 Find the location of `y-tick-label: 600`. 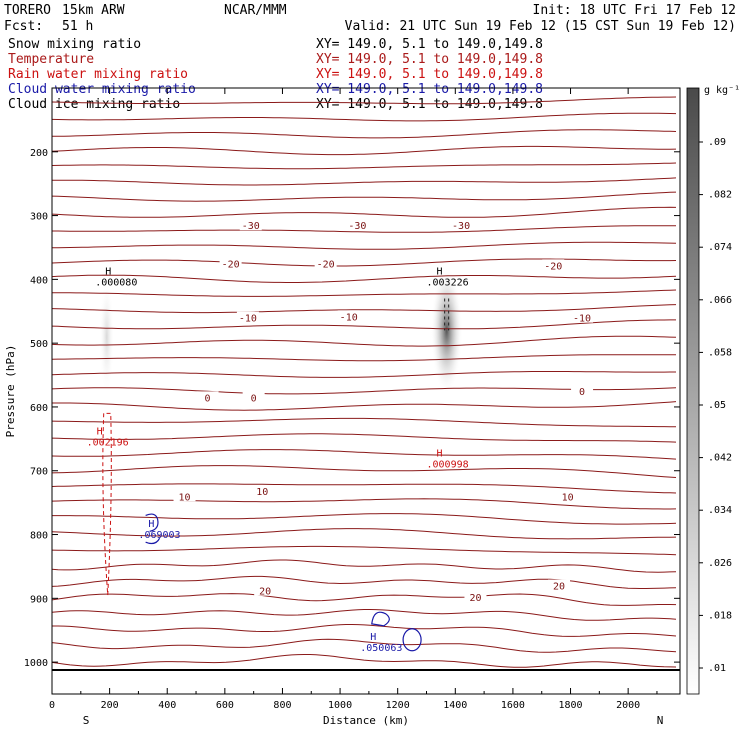

y-tick-label: 600 is located at coordinates (39, 408).